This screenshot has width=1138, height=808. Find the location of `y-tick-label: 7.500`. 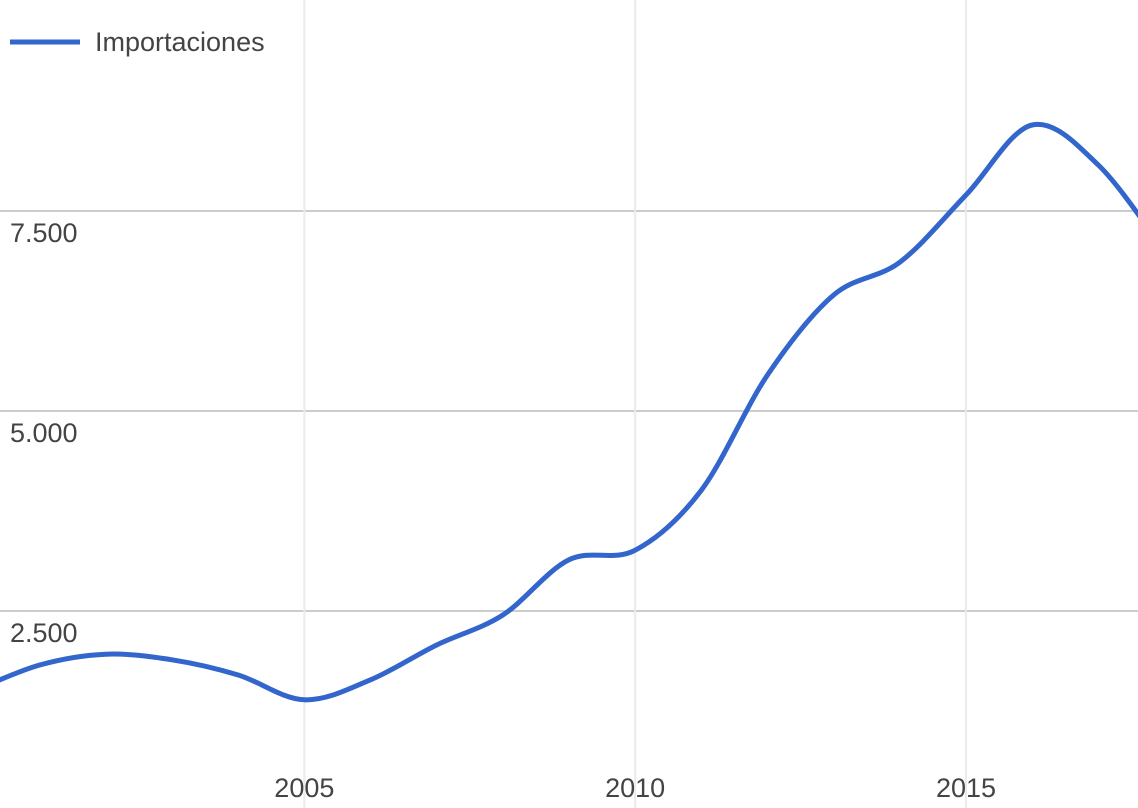

y-tick-label: 7.500 is located at coordinates (44, 233).